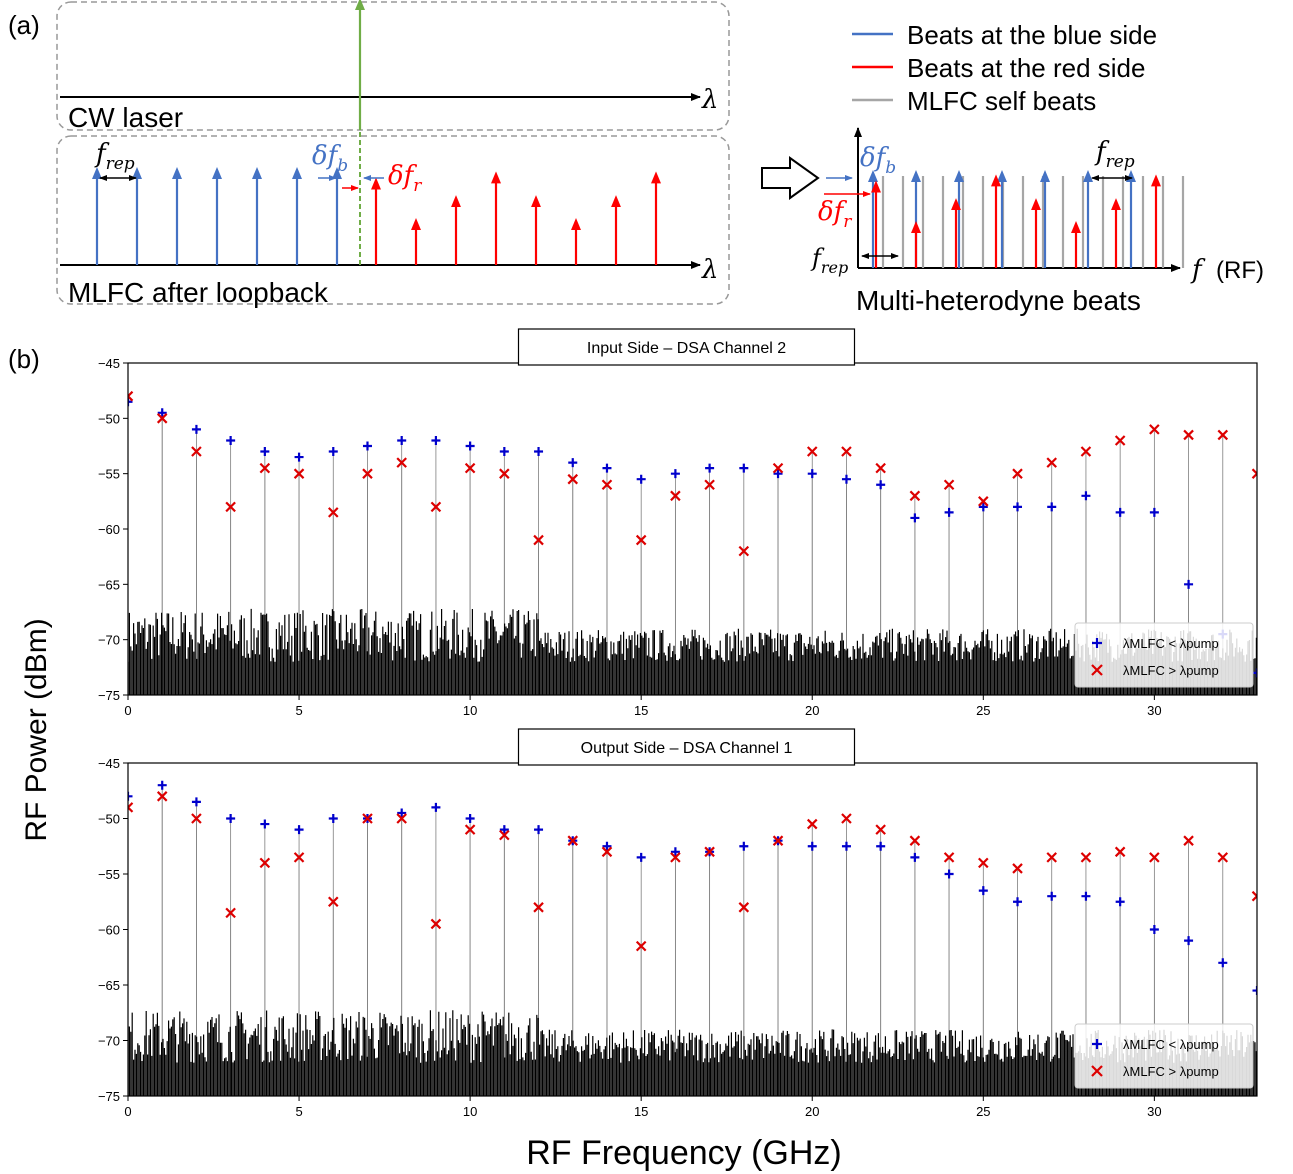 The image size is (1293, 1174). Describe the element at coordinates (835, 214) in the screenshot. I see `rf-delta-fr-label: δfr` at that location.